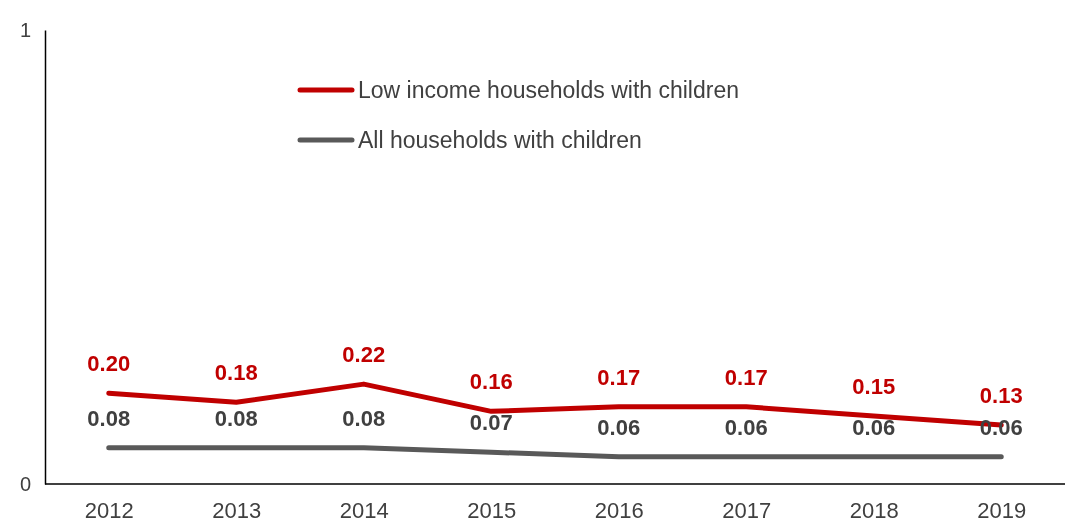  Describe the element at coordinates (236, 373) in the screenshot. I see `data-label: 0.18` at that location.